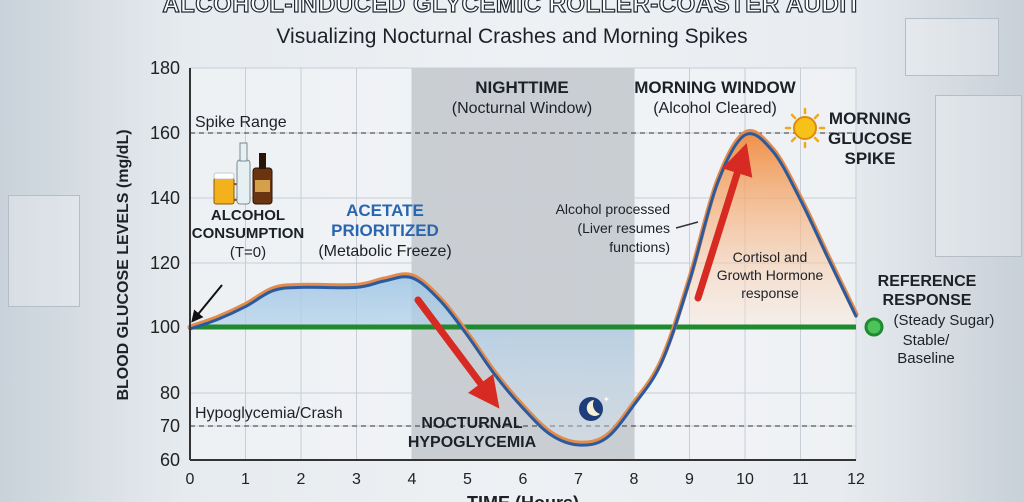  I want to click on x-tick-label: 0, so click(190, 479).